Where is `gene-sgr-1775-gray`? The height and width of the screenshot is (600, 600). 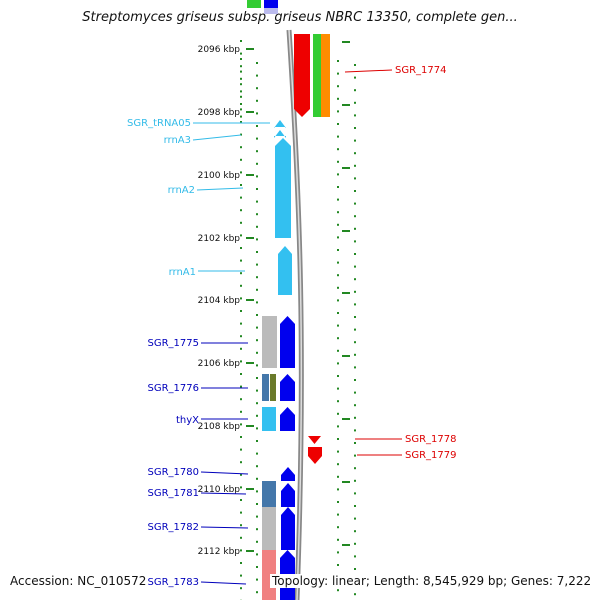
gene-sgr-1775-gray is located at coordinates (269, 342).